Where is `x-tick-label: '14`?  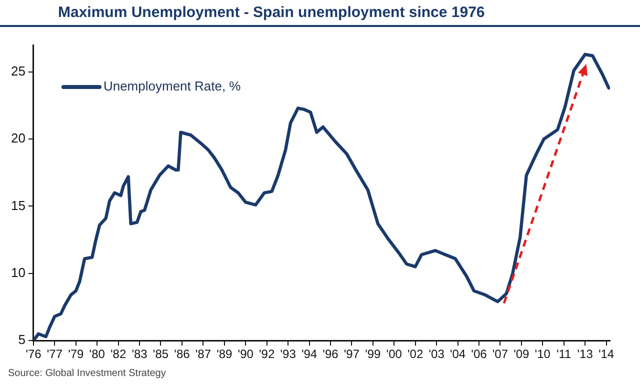
x-tick-label: '14 is located at coordinates (606, 354).